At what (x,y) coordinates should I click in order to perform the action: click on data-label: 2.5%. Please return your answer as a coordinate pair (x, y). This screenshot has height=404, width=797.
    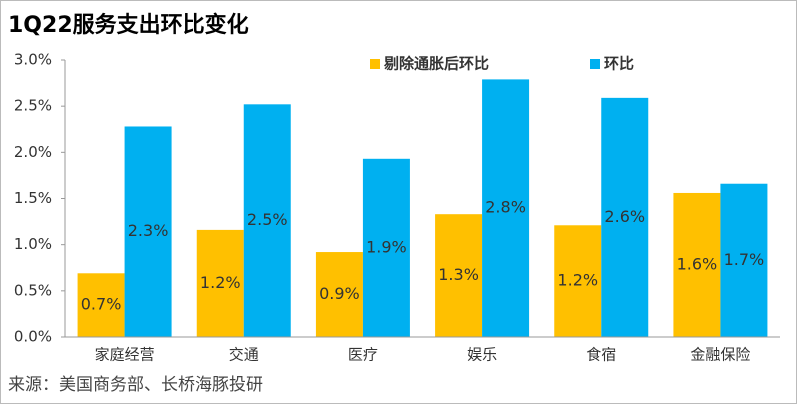
    Looking at the image, I should click on (267, 219).